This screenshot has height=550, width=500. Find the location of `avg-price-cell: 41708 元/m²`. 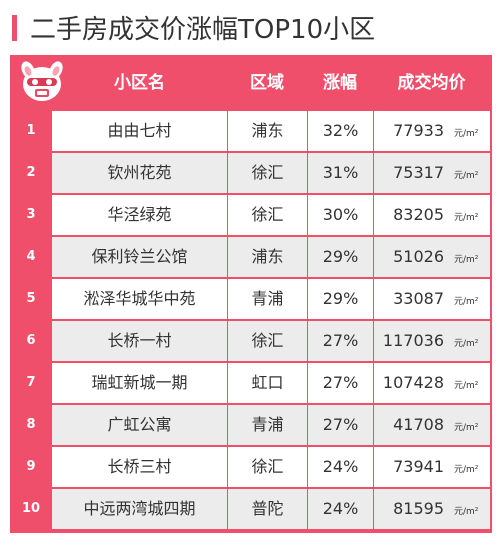

avg-price-cell: 41708 元/m² is located at coordinates (431, 425).